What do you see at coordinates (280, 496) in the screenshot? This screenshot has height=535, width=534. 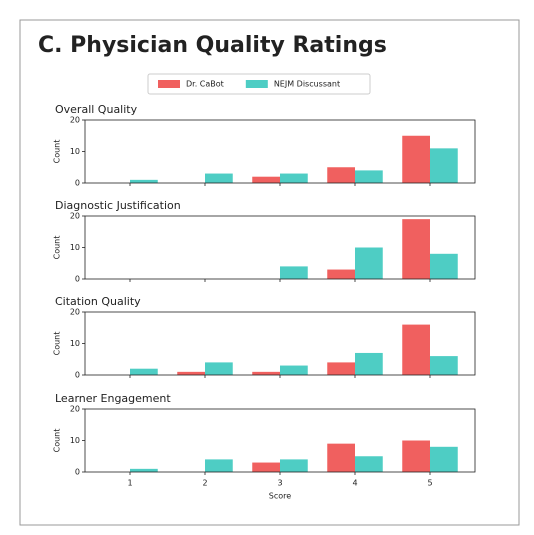 I see `x-axis-label: Score` at bounding box center [280, 496].